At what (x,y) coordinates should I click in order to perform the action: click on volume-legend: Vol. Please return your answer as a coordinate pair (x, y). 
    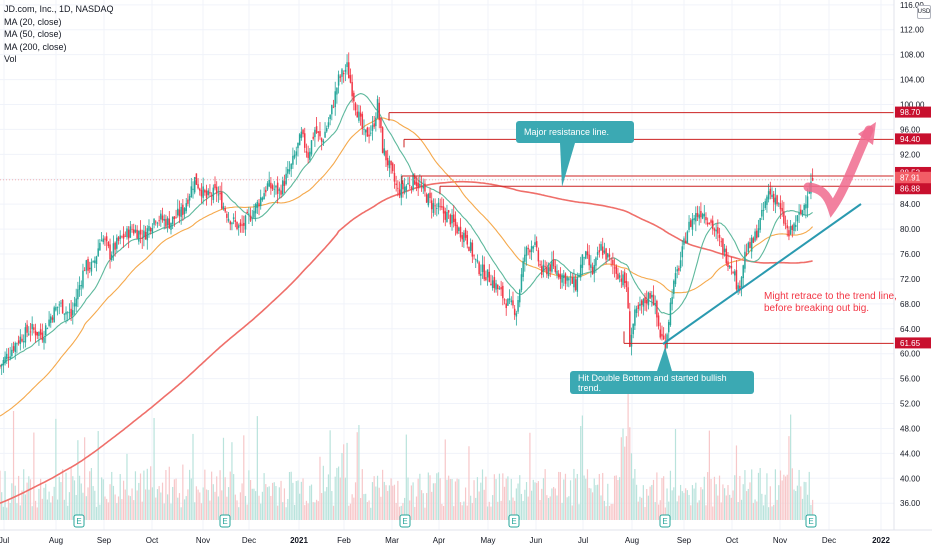
    Looking at the image, I should click on (10, 59).